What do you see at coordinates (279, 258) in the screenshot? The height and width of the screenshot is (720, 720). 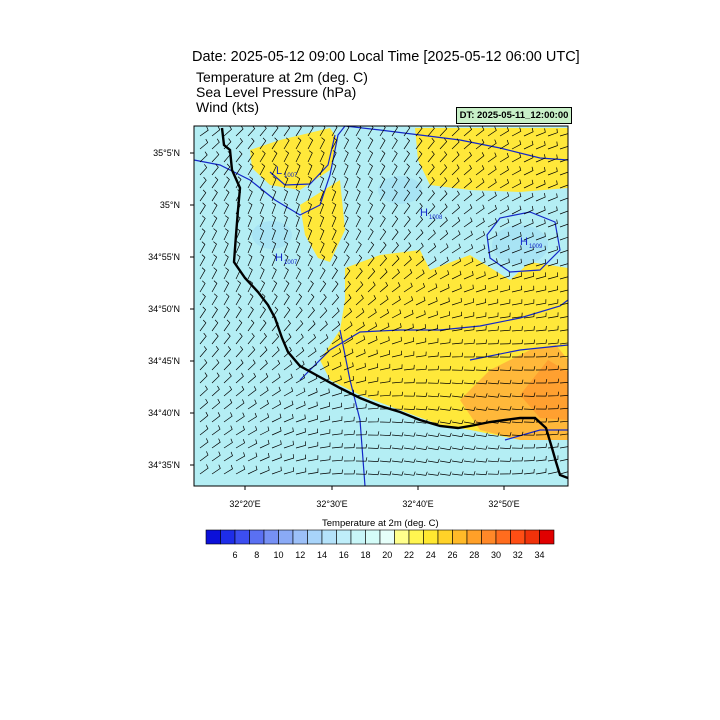 I see `pressure-center-letter: H` at bounding box center [279, 258].